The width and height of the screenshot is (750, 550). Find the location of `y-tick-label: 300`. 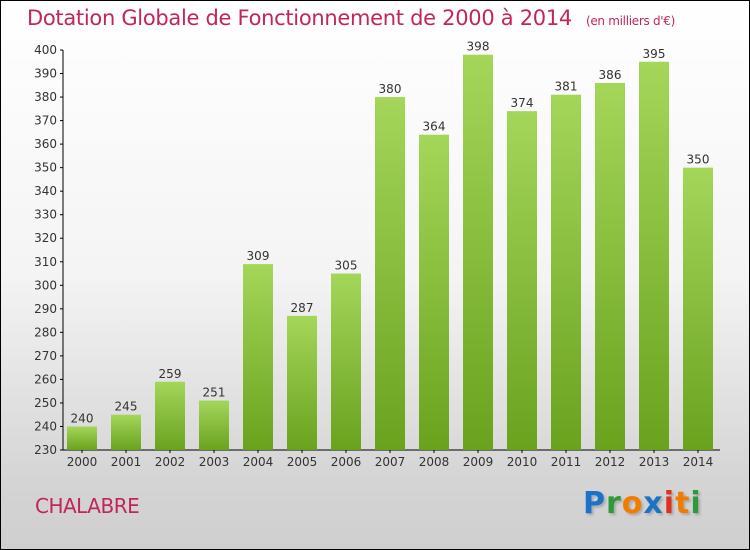

y-tick-label: 300 is located at coordinates (45, 285).